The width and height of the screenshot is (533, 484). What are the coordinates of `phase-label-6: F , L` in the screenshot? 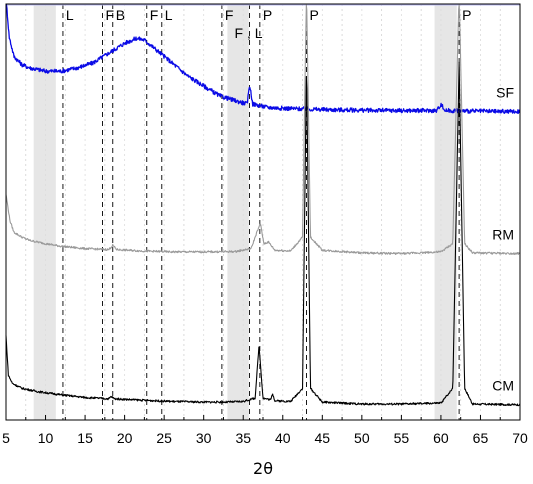 It's located at (249, 33).